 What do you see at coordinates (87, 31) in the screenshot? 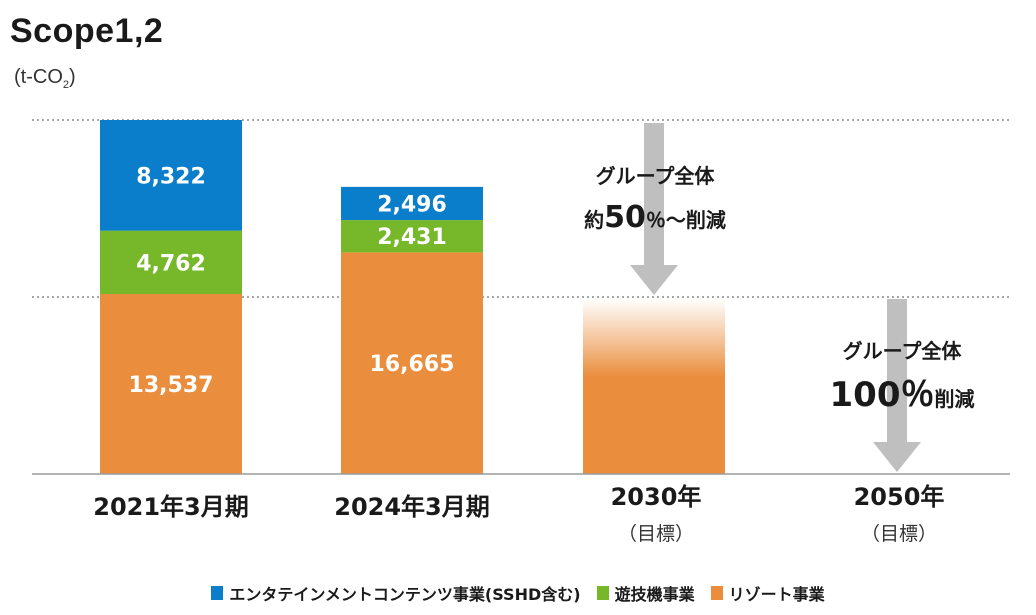
I see `chart-title: Scope1,2` at bounding box center [87, 31].